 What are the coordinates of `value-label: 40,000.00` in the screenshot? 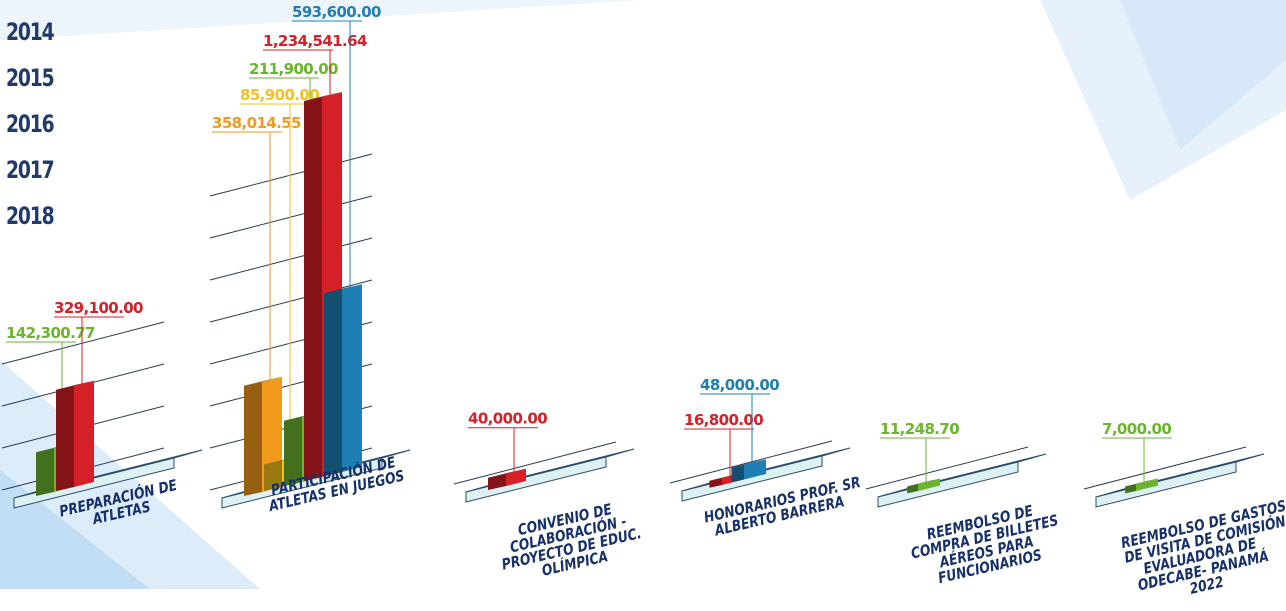 It's located at (507, 419).